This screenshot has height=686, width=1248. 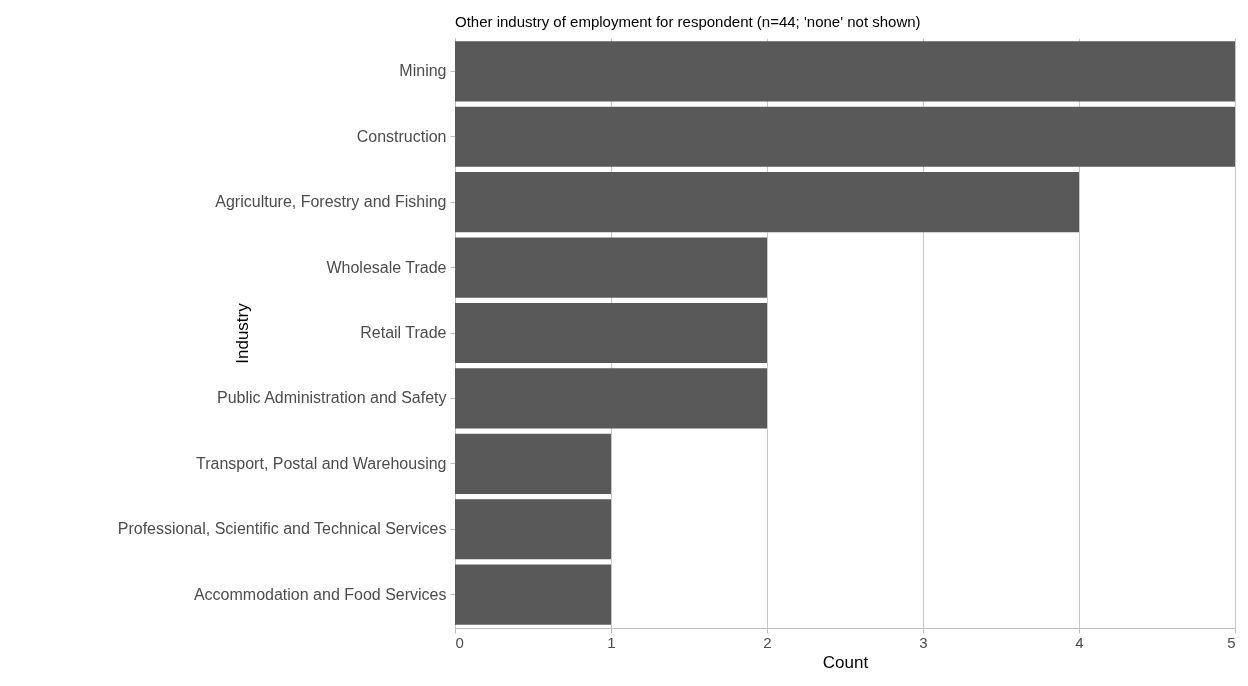 What do you see at coordinates (923, 642) in the screenshot?
I see `x-tick-label: 3` at bounding box center [923, 642].